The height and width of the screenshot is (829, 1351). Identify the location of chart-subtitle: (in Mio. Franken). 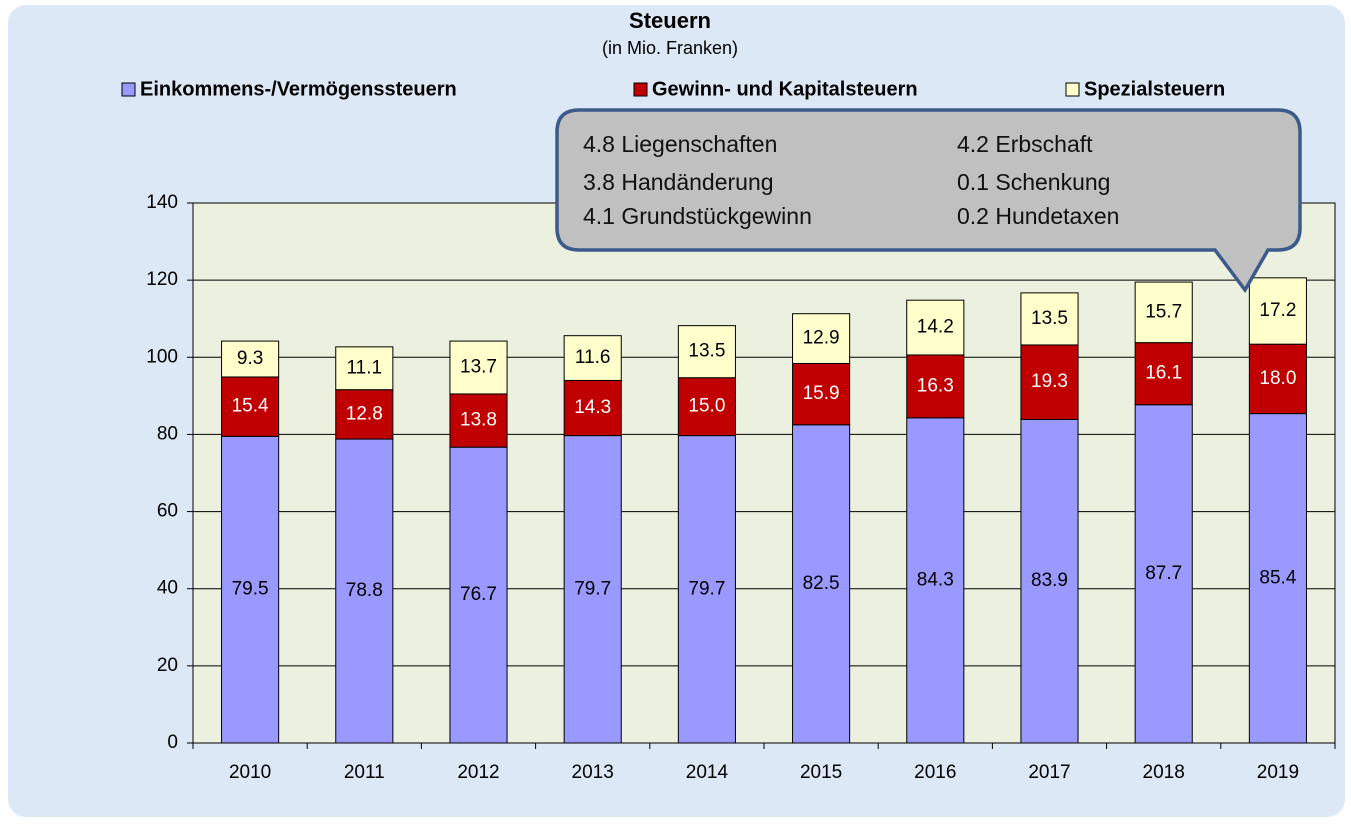
(670, 48).